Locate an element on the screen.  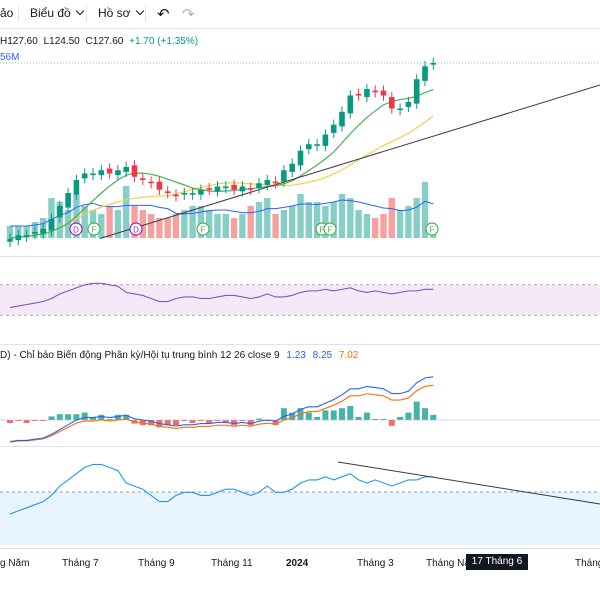
chart-type-menu: Biểu đồ is located at coordinates (57, 13).